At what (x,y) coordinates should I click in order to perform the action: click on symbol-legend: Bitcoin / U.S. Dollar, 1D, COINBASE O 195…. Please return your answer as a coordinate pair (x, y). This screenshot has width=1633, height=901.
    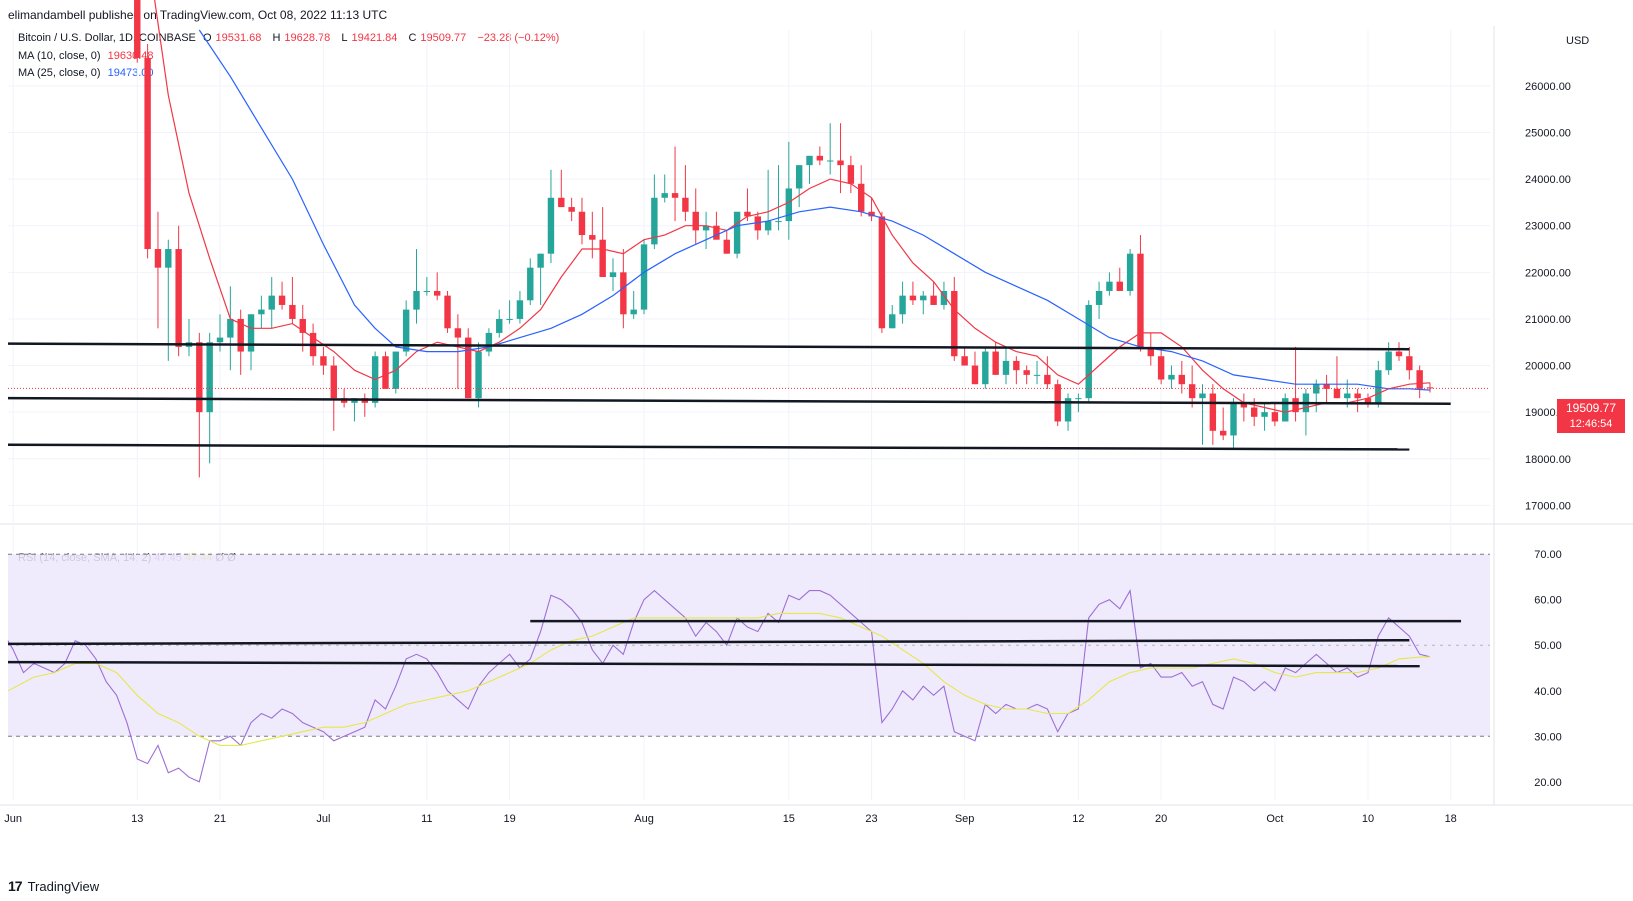
    Looking at the image, I should click on (290, 38).